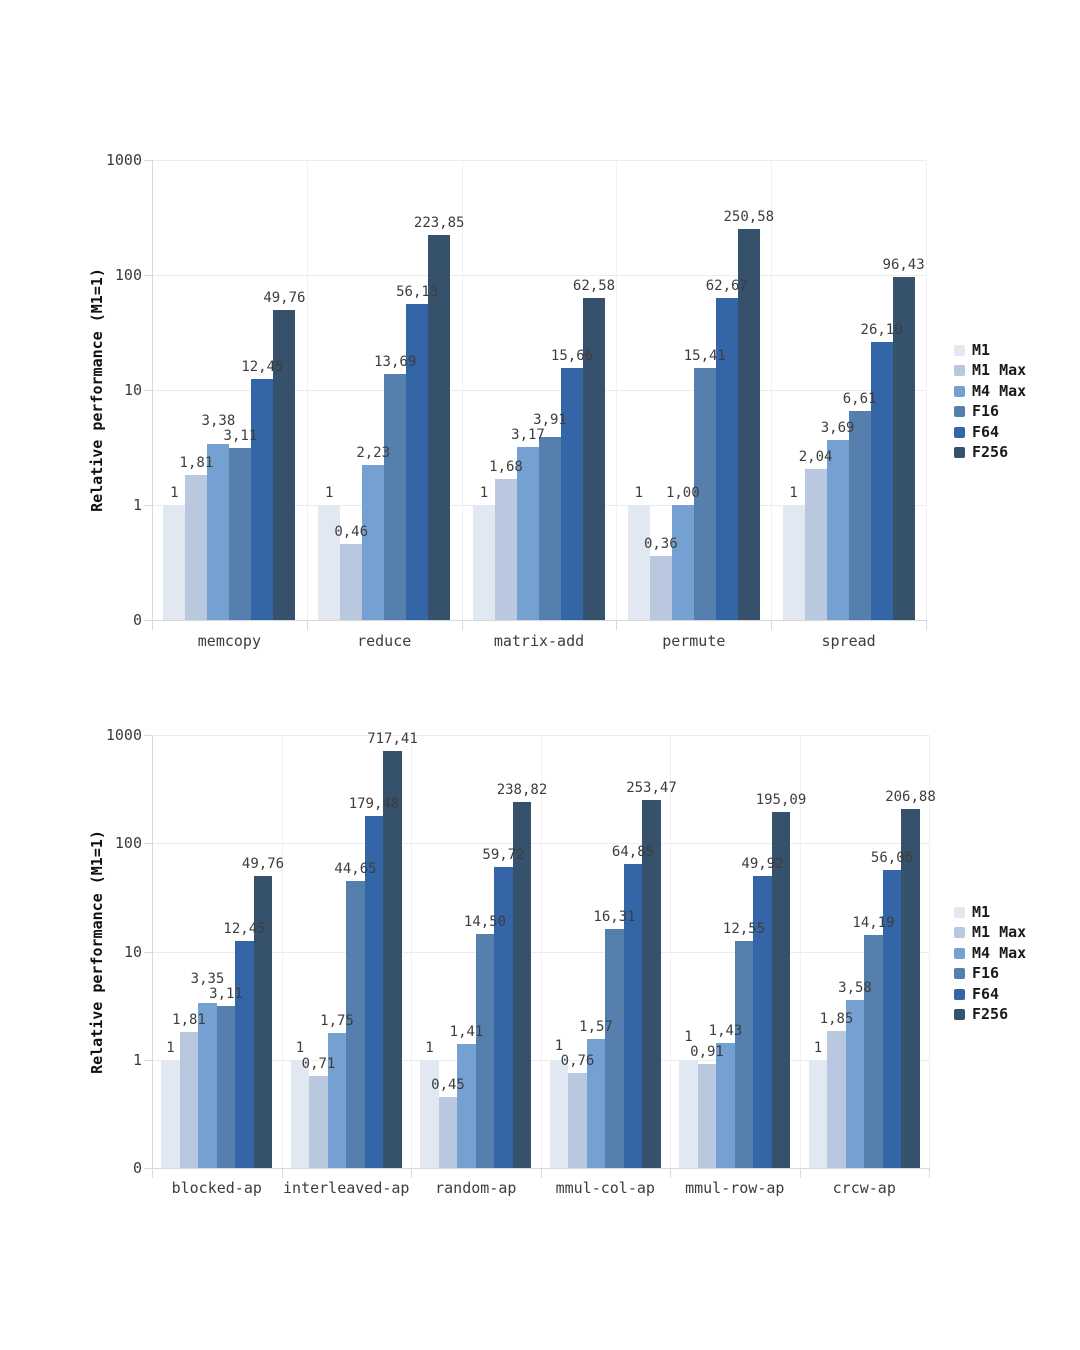  I want to click on category-label-crcw-ap: crcw-ap, so click(864, 1188).